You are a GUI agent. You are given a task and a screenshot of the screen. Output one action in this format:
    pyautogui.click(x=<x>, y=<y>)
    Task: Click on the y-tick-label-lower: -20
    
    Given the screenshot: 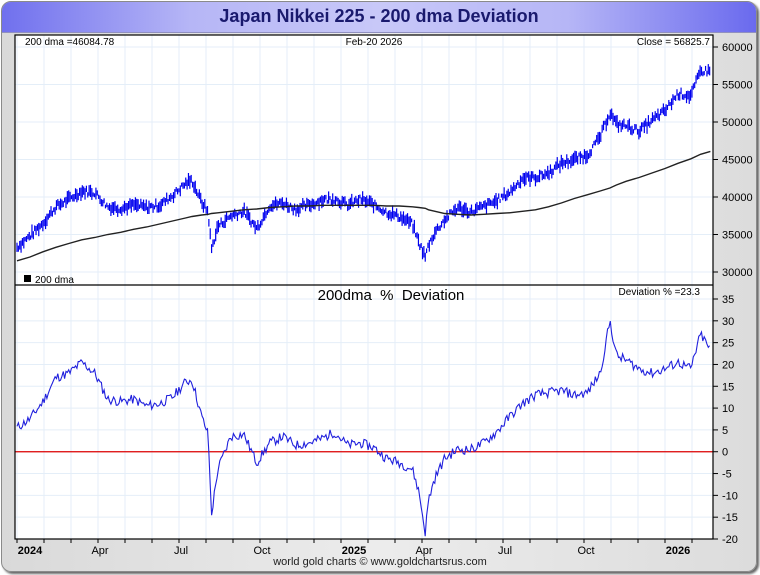 What is the action you would take?
    pyautogui.click(x=730, y=540)
    